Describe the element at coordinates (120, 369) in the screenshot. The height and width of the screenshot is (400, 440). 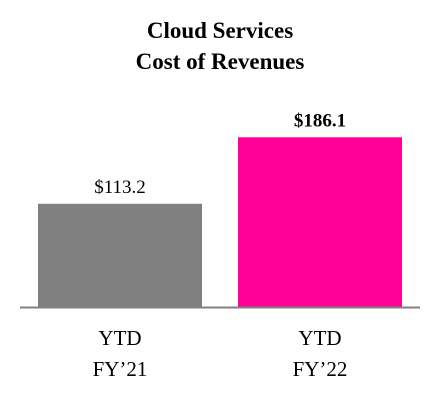
I see `category-label-1-line-2: FY’21` at that location.